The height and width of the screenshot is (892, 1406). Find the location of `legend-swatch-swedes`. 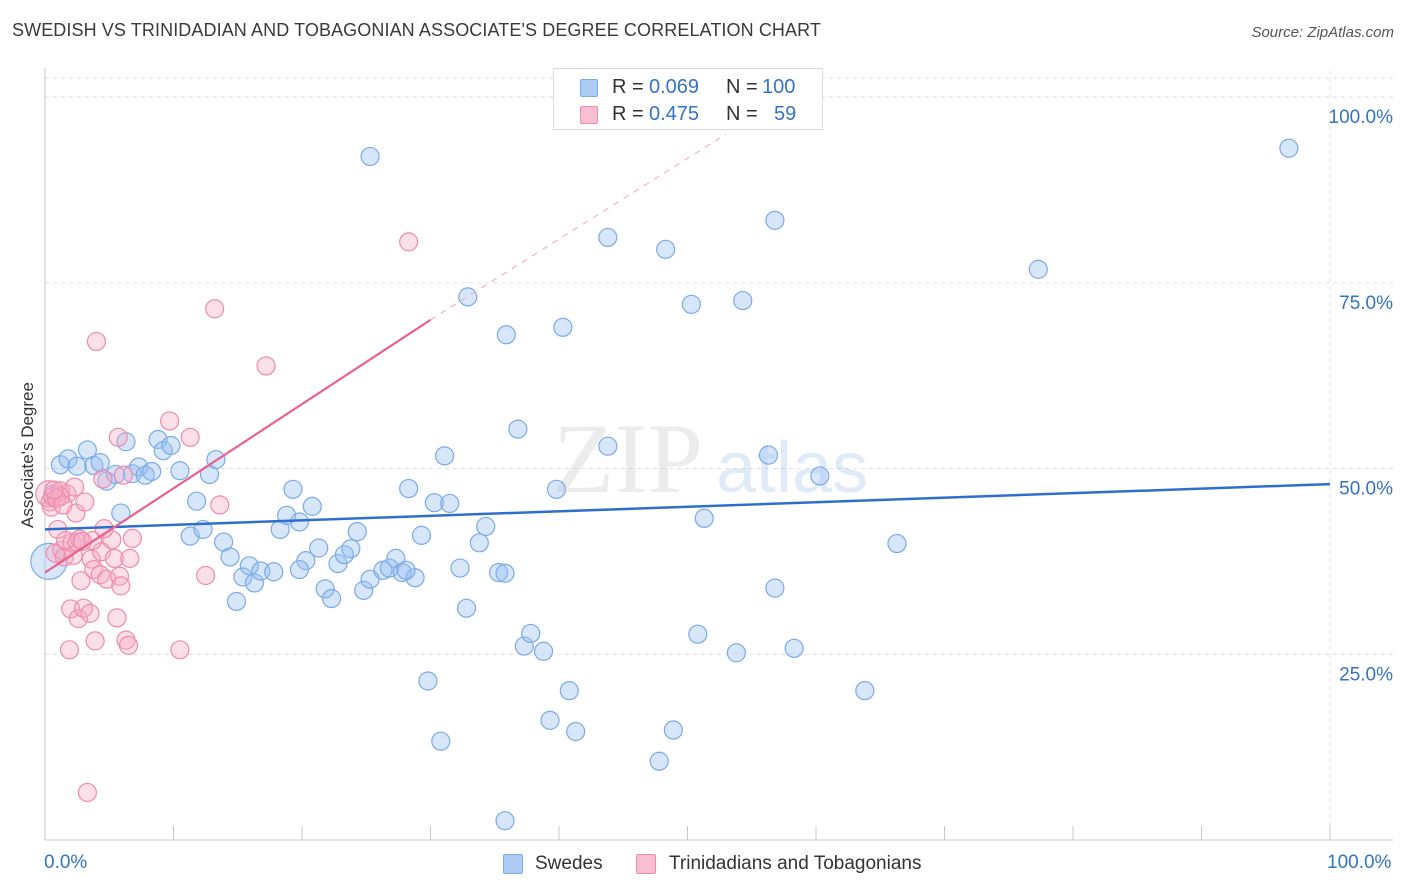

legend-swatch-swedes is located at coordinates (589, 88).